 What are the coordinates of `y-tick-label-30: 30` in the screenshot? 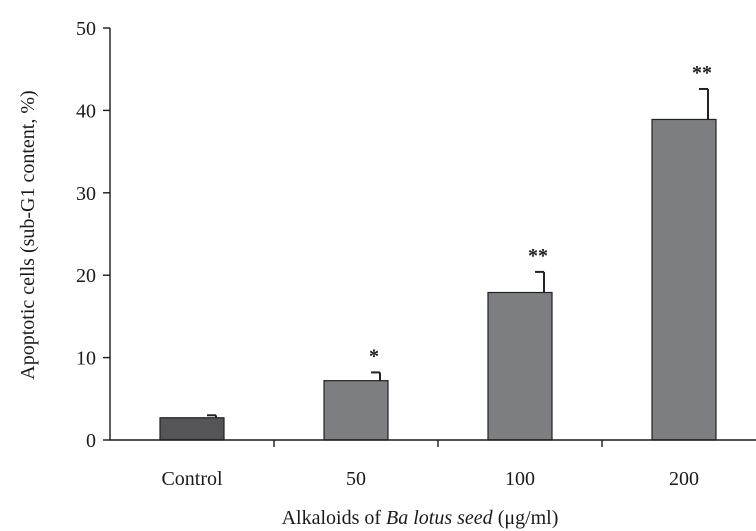 It's located at (86, 194).